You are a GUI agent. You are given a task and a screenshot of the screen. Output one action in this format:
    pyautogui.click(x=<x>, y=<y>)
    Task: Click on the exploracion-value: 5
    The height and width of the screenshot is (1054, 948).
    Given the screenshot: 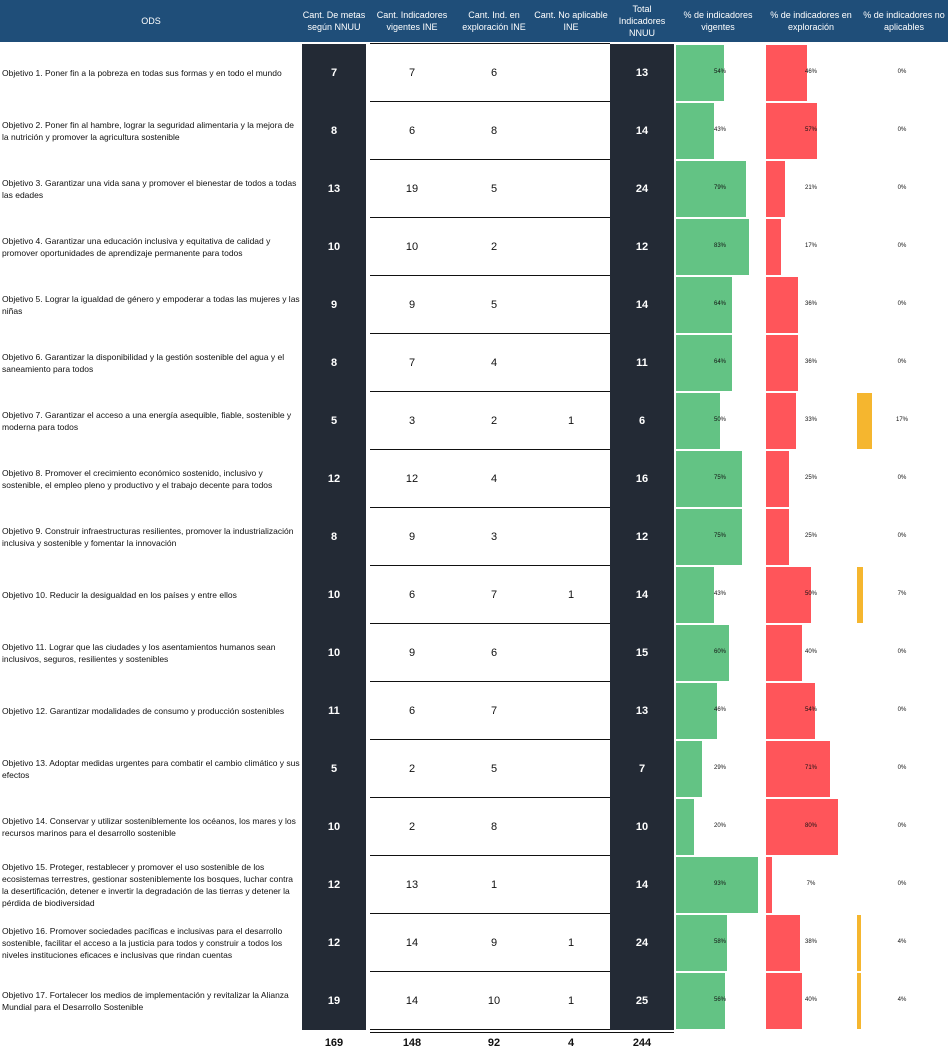 What is the action you would take?
    pyautogui.click(x=494, y=189)
    